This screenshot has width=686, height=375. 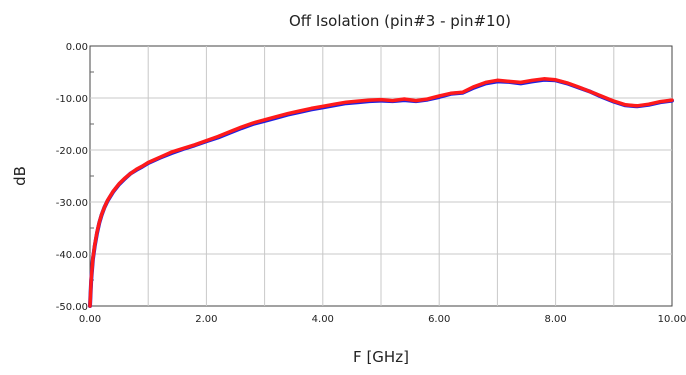 I want to click on x-tick-label: 8.00, so click(x=555, y=319).